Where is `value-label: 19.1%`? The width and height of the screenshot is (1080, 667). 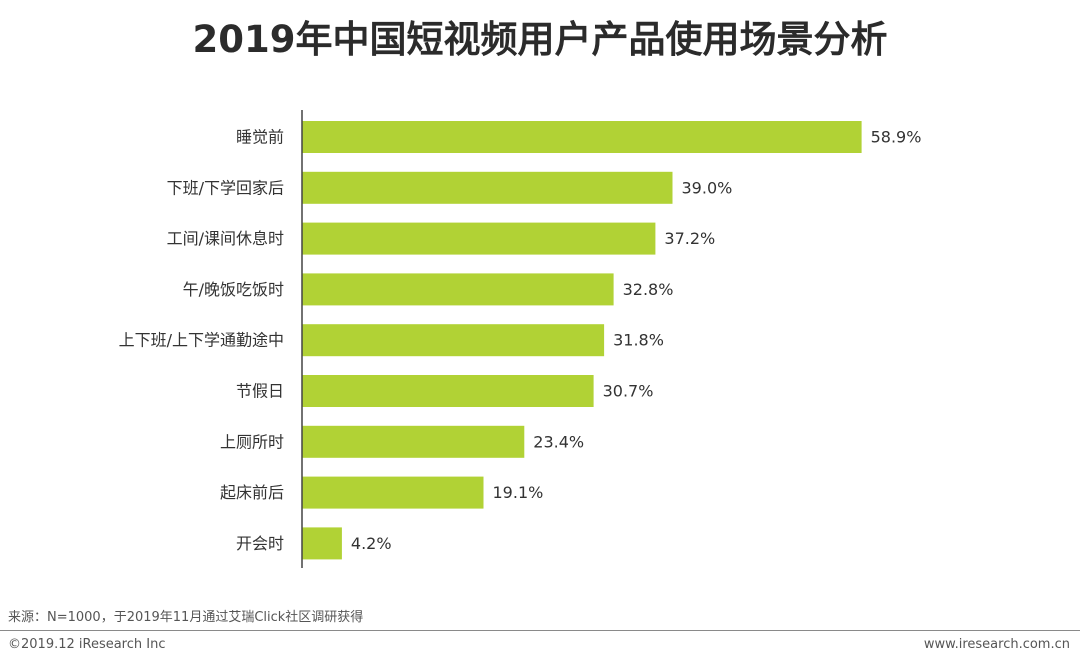 value-label: 19.1% is located at coordinates (518, 492).